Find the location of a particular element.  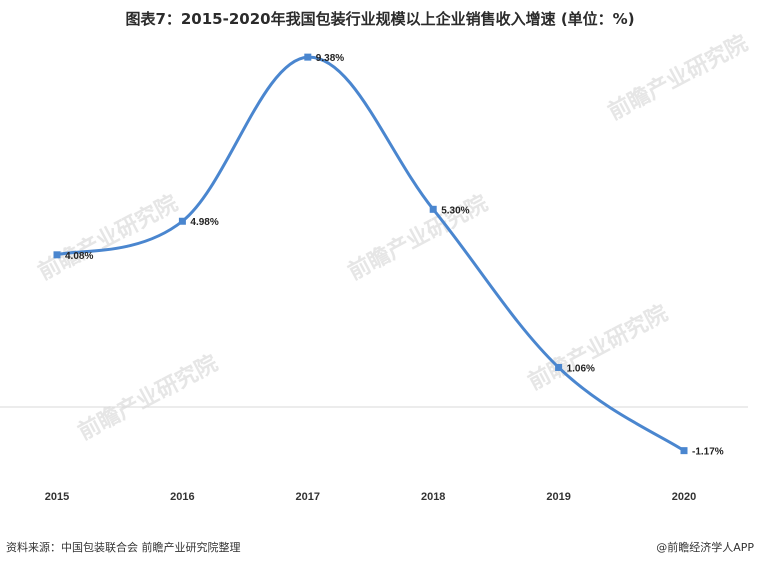

x-tick-label: 2015 is located at coordinates (57, 497).